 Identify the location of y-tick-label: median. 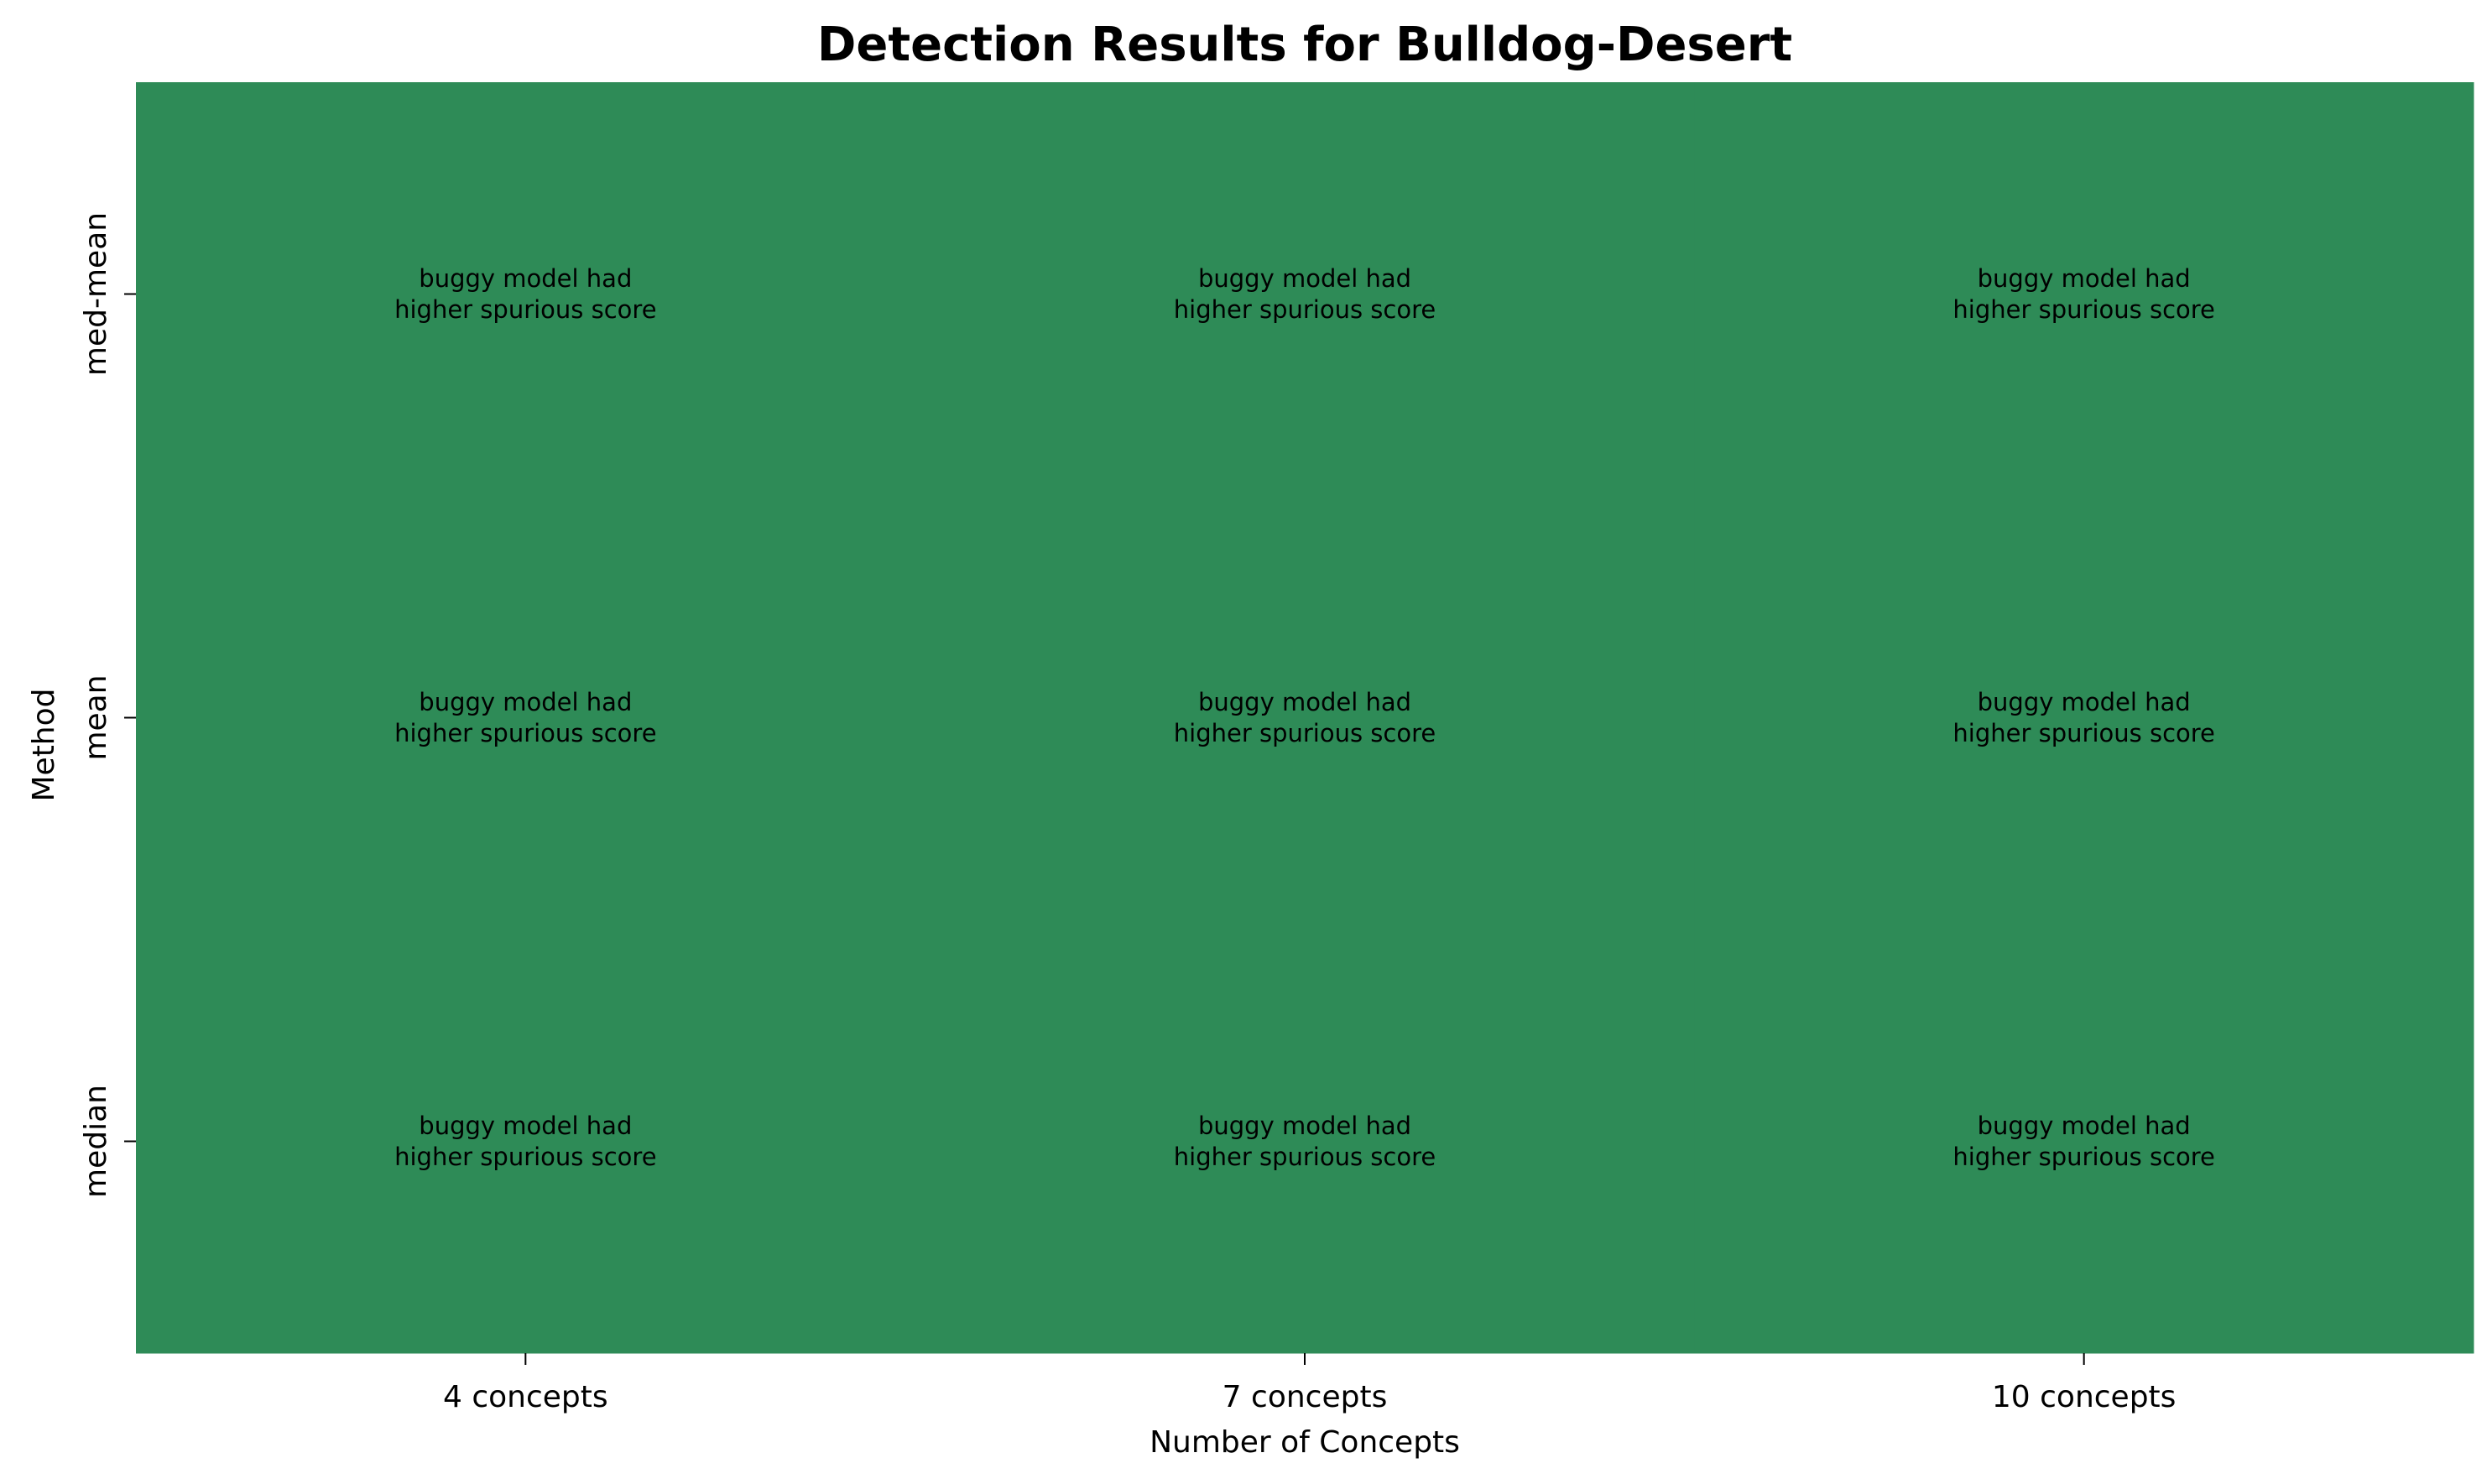
(96, 1141).